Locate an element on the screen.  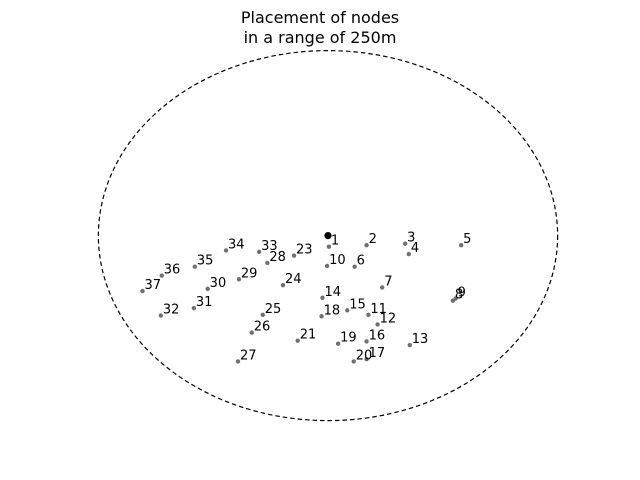
node-label-11: 11 is located at coordinates (378, 309).